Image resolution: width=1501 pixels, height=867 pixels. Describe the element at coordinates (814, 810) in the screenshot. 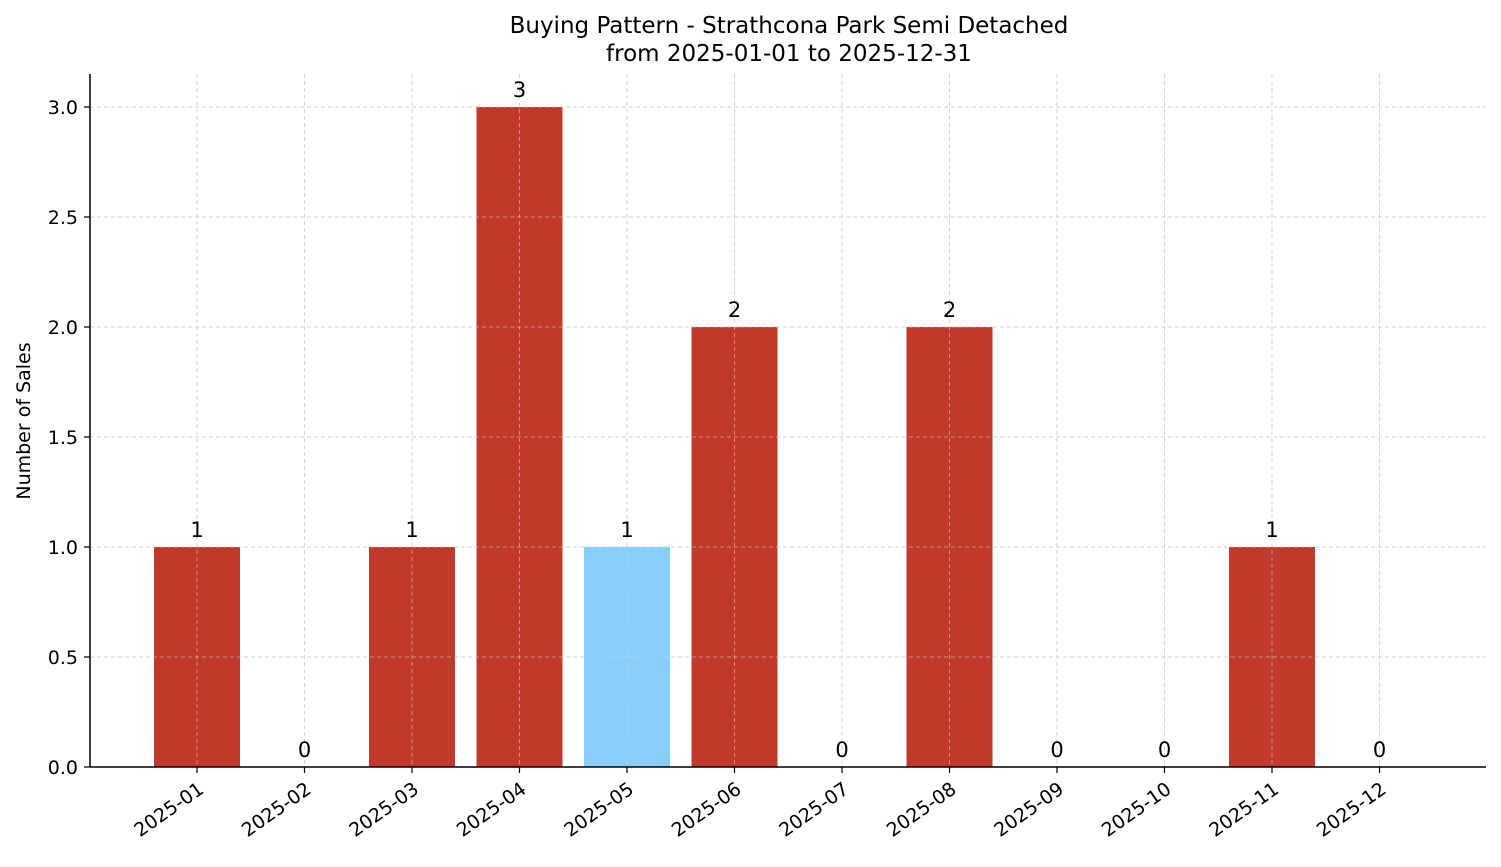

I see `x-tick-label: 2025-07` at that location.